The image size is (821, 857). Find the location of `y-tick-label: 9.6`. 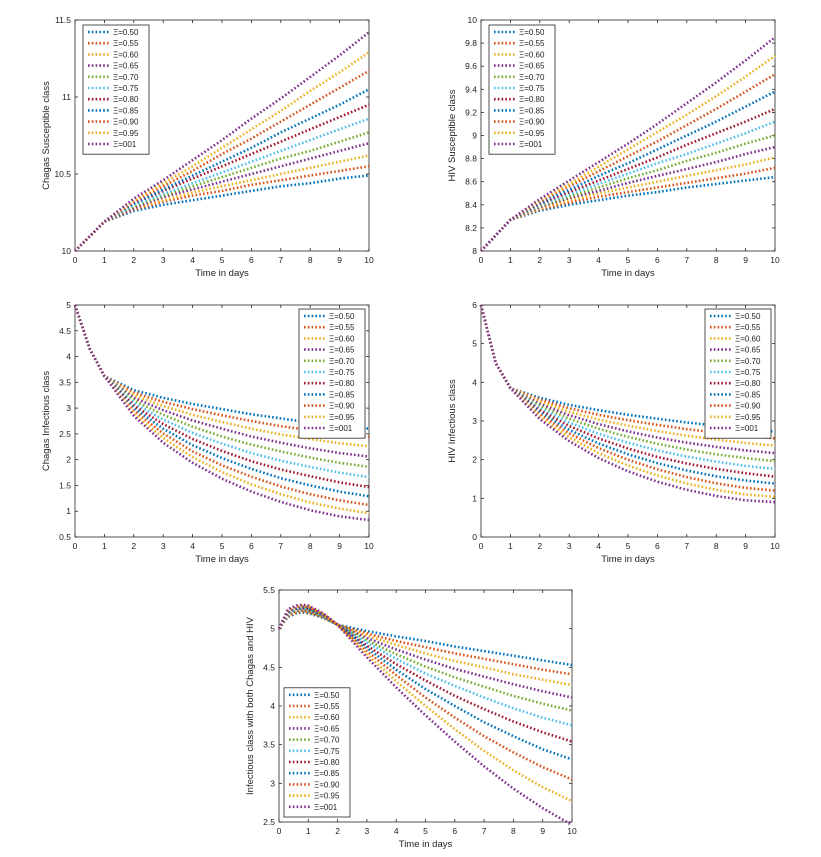

y-tick-label: 9.6 is located at coordinates (471, 66).